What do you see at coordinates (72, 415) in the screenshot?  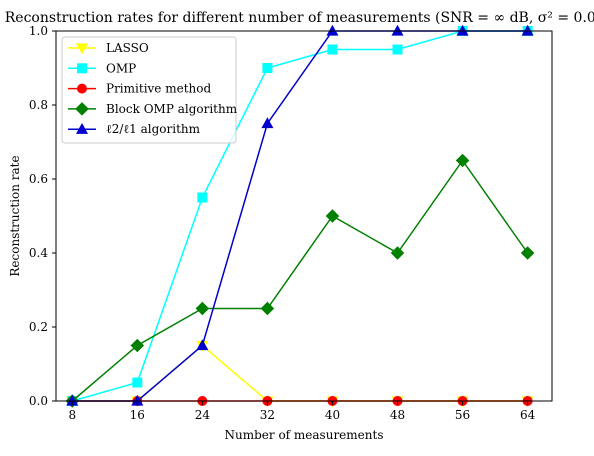 I see `x-tick-label: 8` at bounding box center [72, 415].